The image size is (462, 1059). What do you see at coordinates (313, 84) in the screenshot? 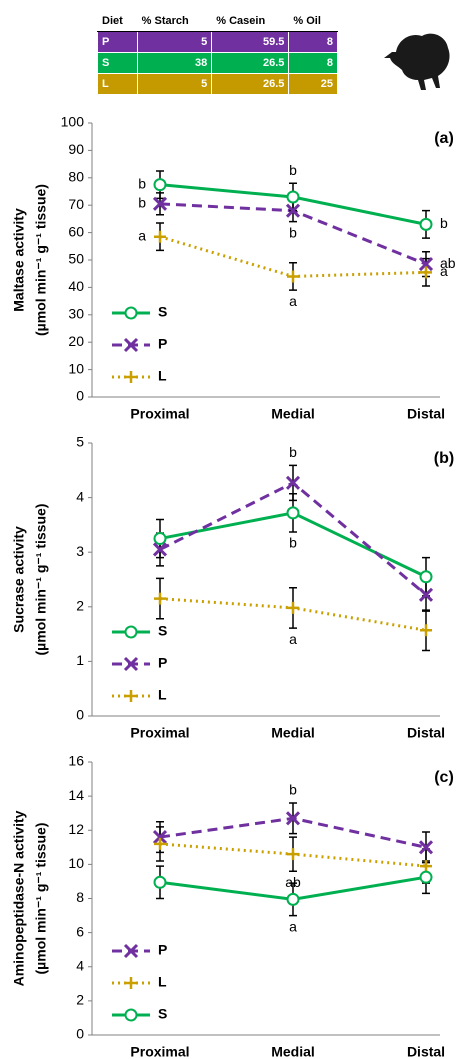
I see `table-cell: 25` at bounding box center [313, 84].